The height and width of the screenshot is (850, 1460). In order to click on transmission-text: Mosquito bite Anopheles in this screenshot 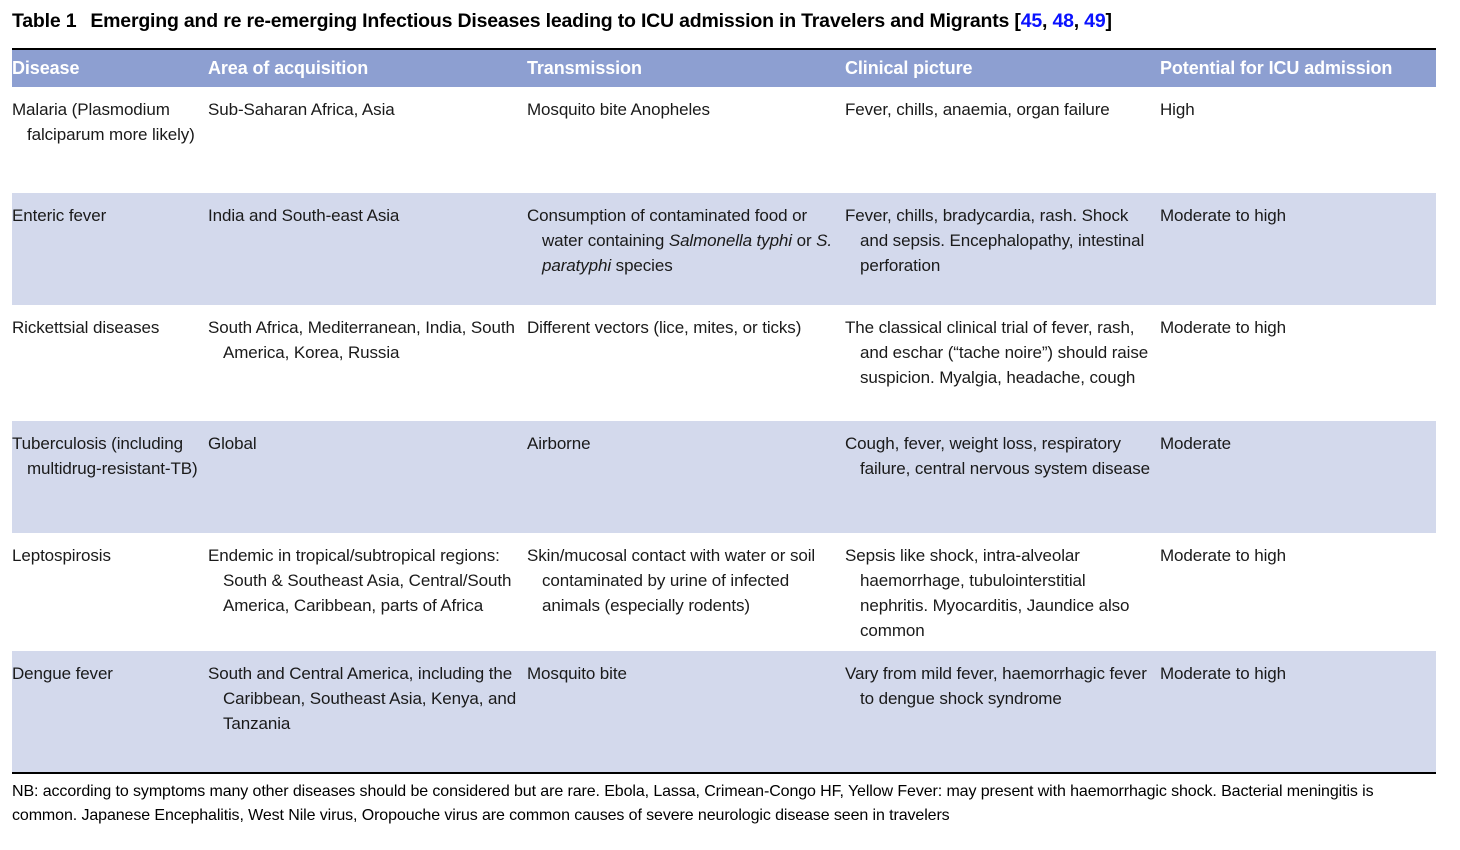, I will do `click(618, 109)`.